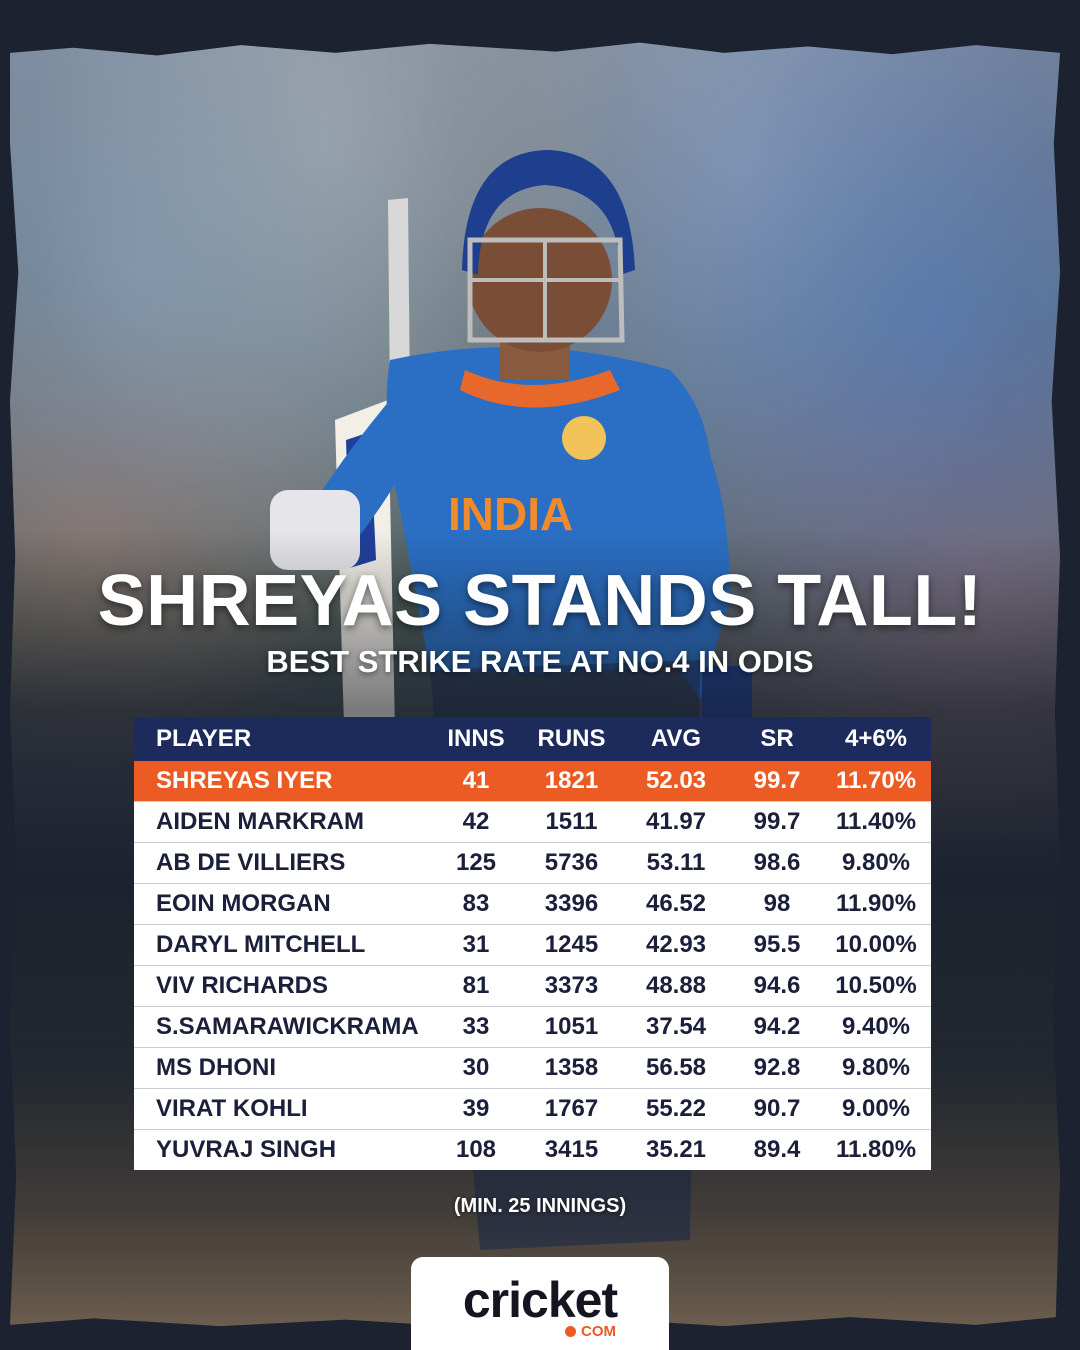  I want to click on stat-cell: 10.50%, so click(876, 986).